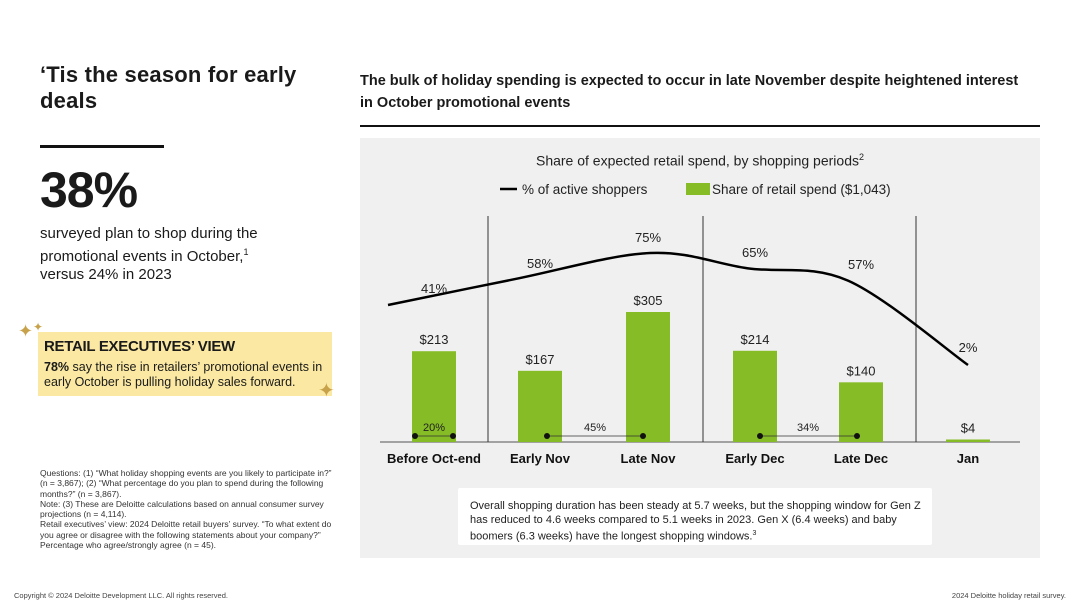 This screenshot has height=608, width=1080. What do you see at coordinates (540, 359) in the screenshot?
I see `bar-value-label: $167` at bounding box center [540, 359].